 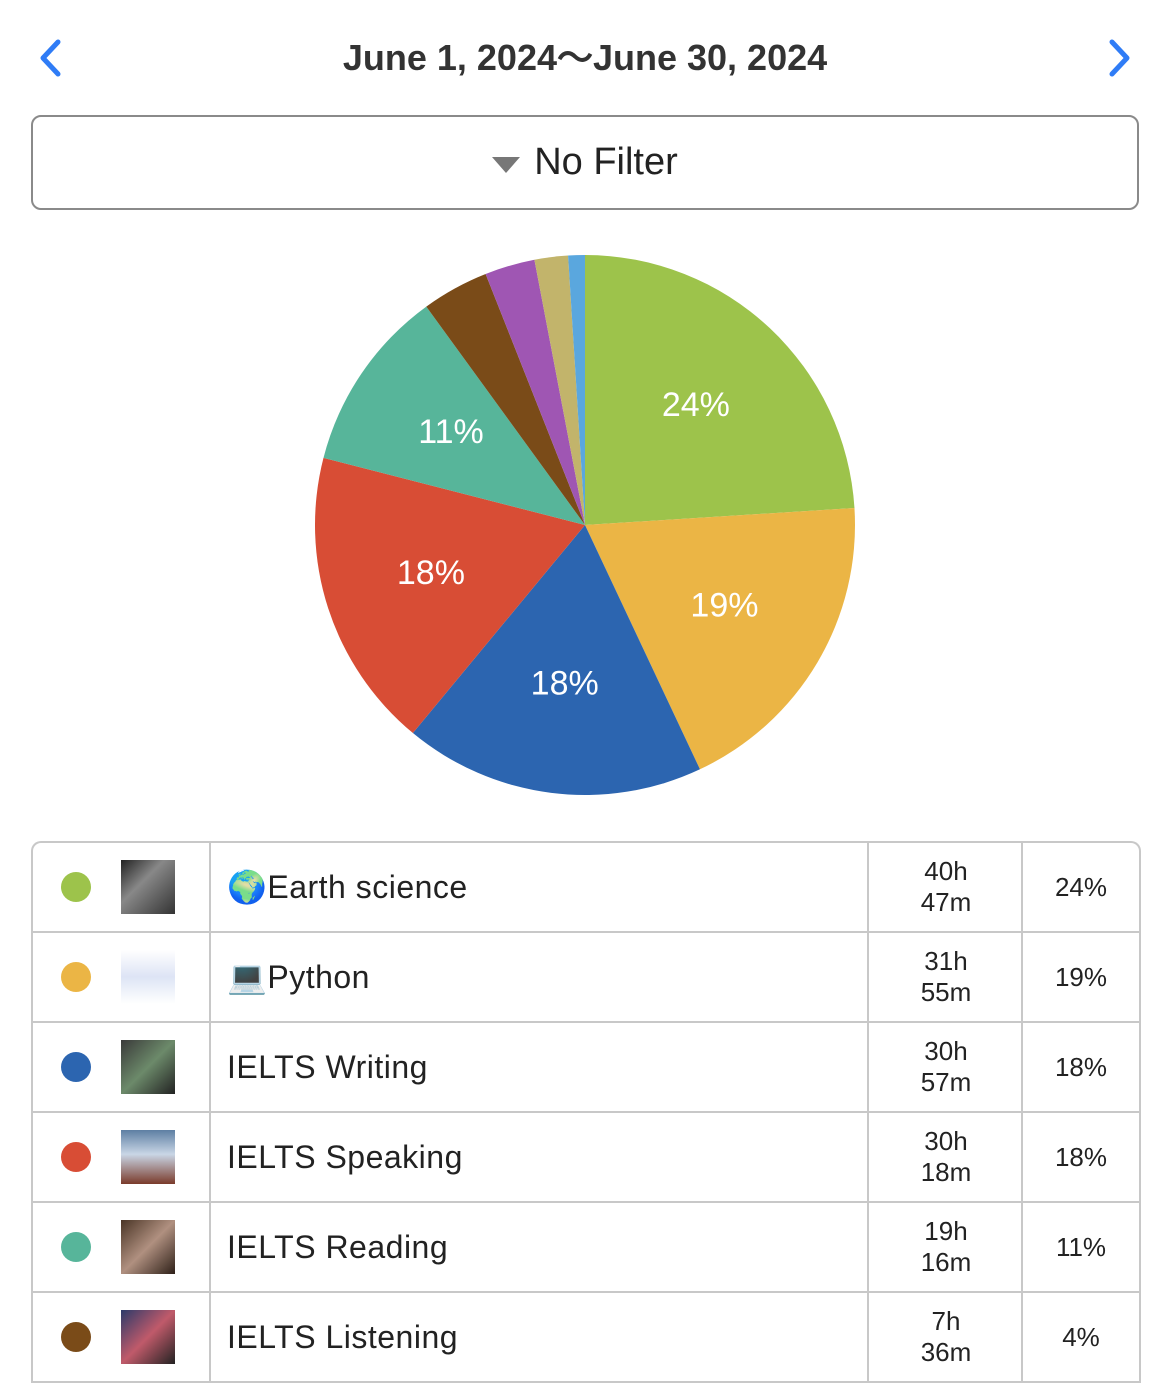 What do you see at coordinates (946, 961) in the screenshot?
I see `time-text: 31h` at bounding box center [946, 961].